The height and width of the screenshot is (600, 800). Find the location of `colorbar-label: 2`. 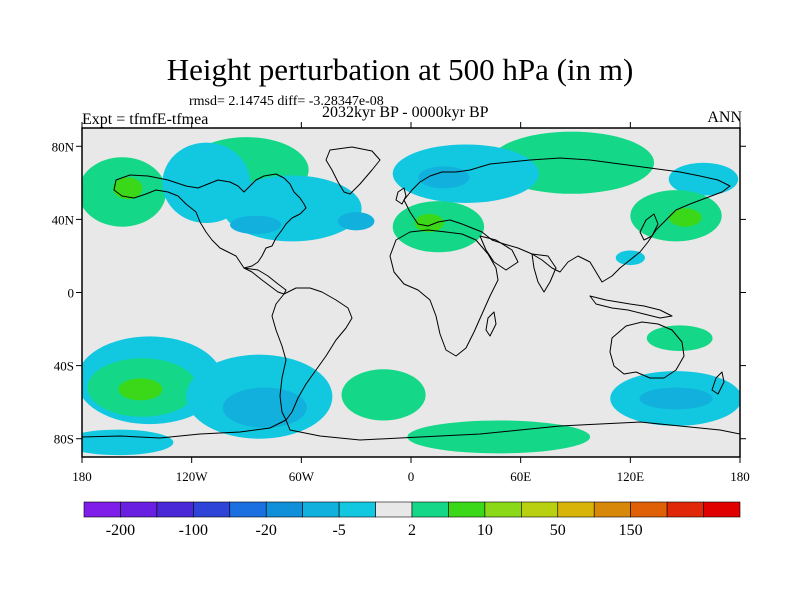

colorbar-label: 2 is located at coordinates (412, 530).